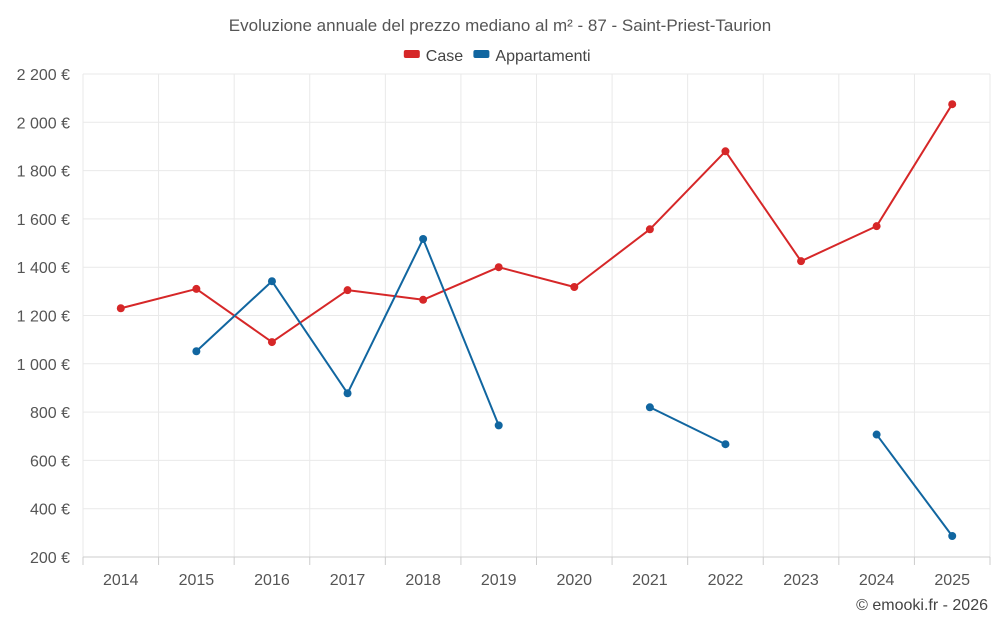  Describe the element at coordinates (50, 558) in the screenshot. I see `y-tick-label: 200 €` at that location.